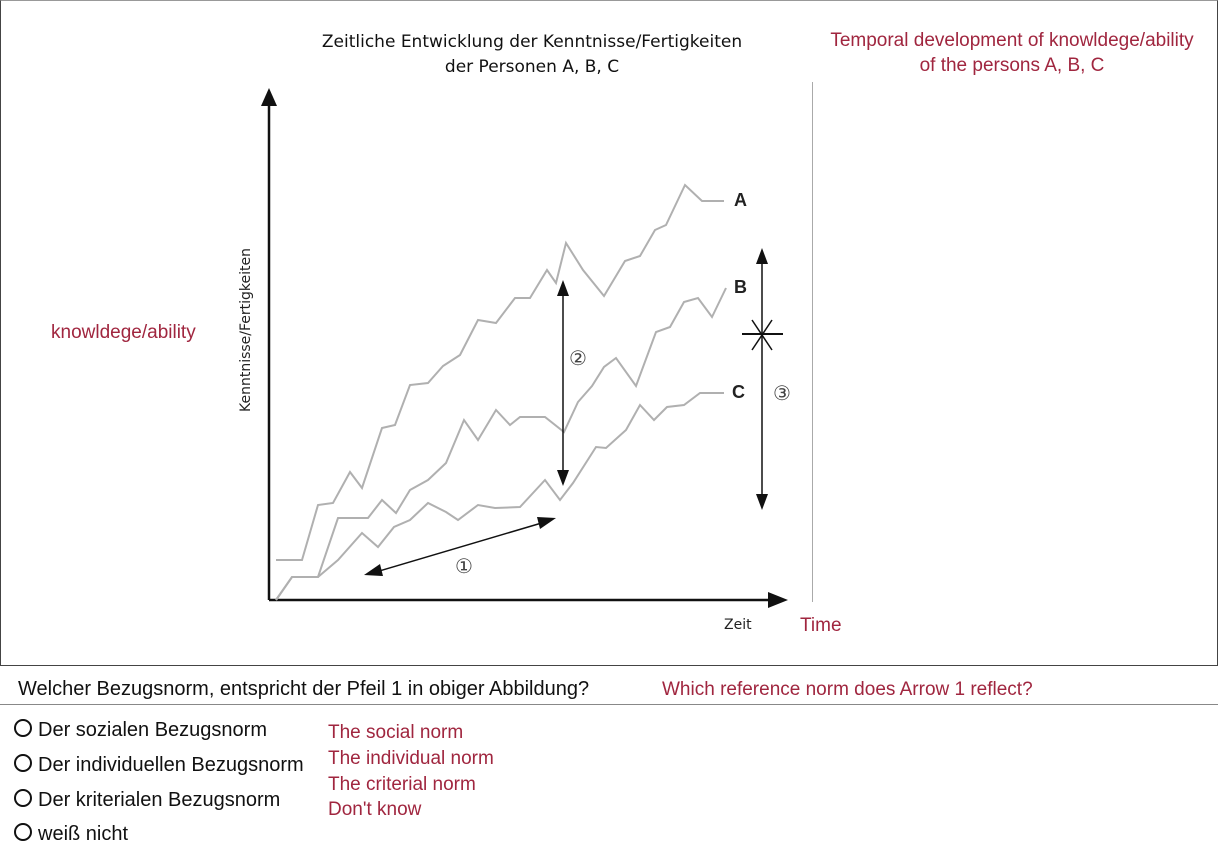  Describe the element at coordinates (740, 287) in the screenshot. I see `curve-label-b: B` at that location.